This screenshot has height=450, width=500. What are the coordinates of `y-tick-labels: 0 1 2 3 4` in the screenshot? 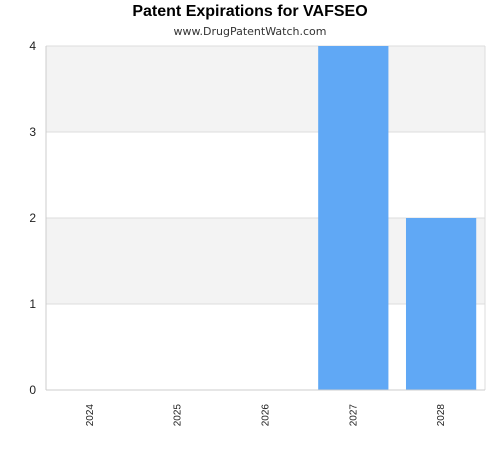 It's located at (32, 218).